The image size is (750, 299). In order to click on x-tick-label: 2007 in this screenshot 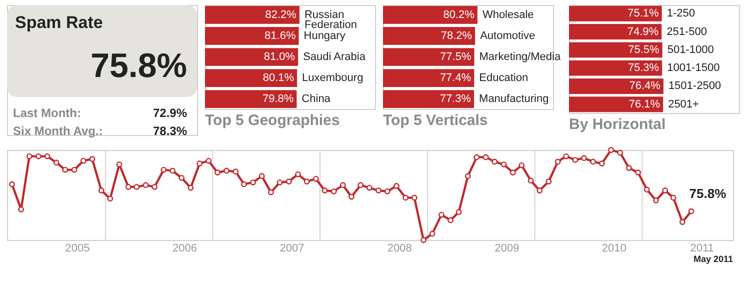, I will do `click(292, 248)`.